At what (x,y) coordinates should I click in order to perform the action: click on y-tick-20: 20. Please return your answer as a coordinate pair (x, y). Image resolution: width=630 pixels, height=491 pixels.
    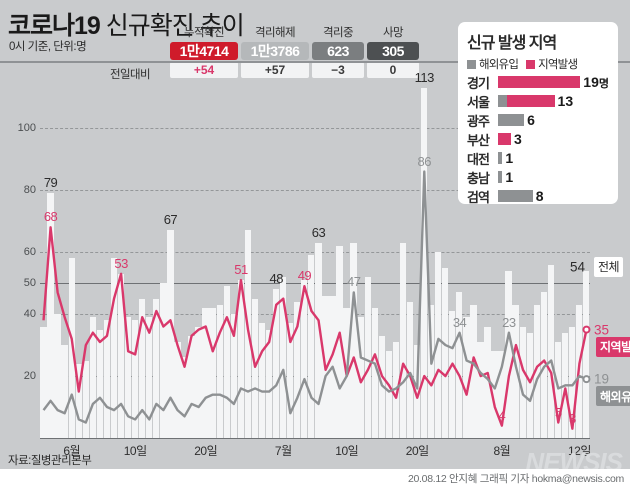
    Looking at the image, I should click on (29, 376).